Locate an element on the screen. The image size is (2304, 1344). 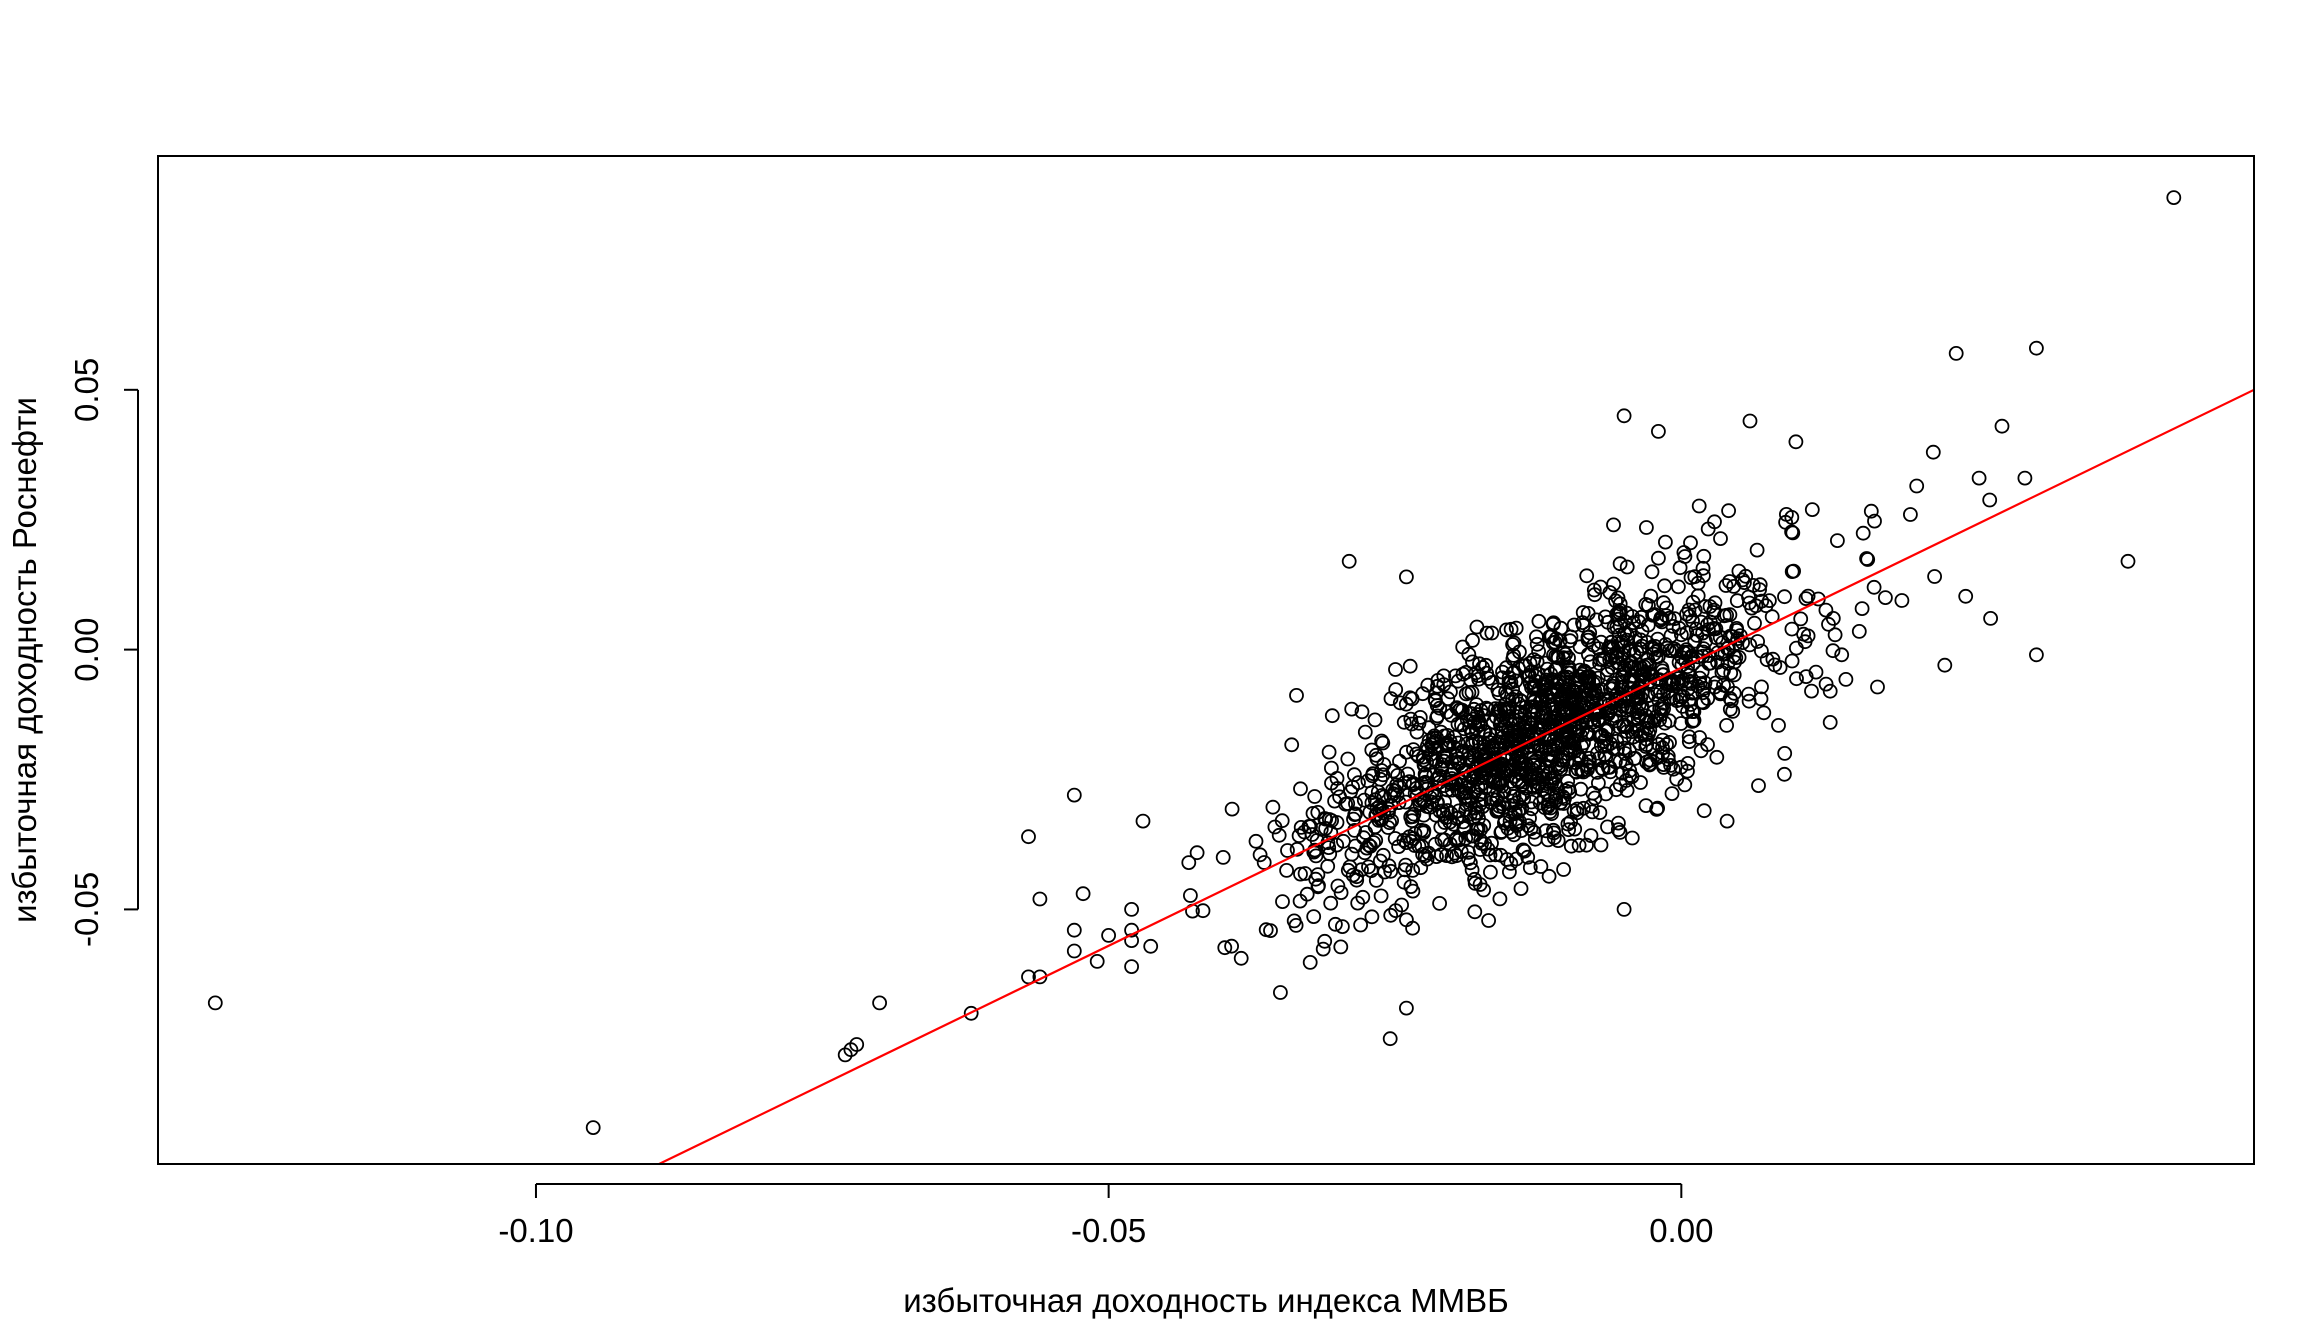
x-tick-label: -0.05 is located at coordinates (1108, 1230).